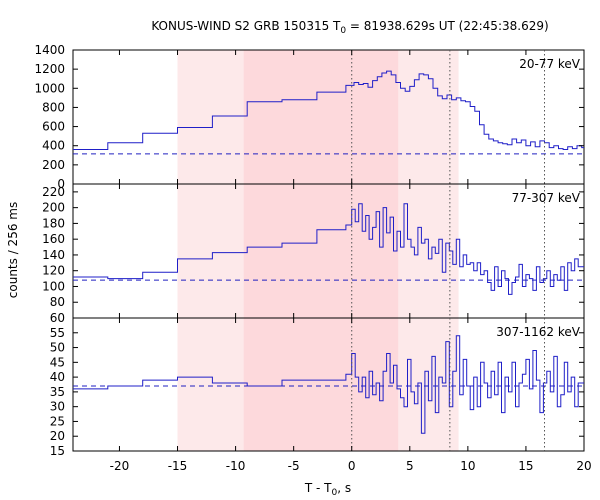 Image resolution: width=600 pixels, height=500 pixels. Describe the element at coordinates (57, 318) in the screenshot. I see `y-tick-label: 60` at that location.